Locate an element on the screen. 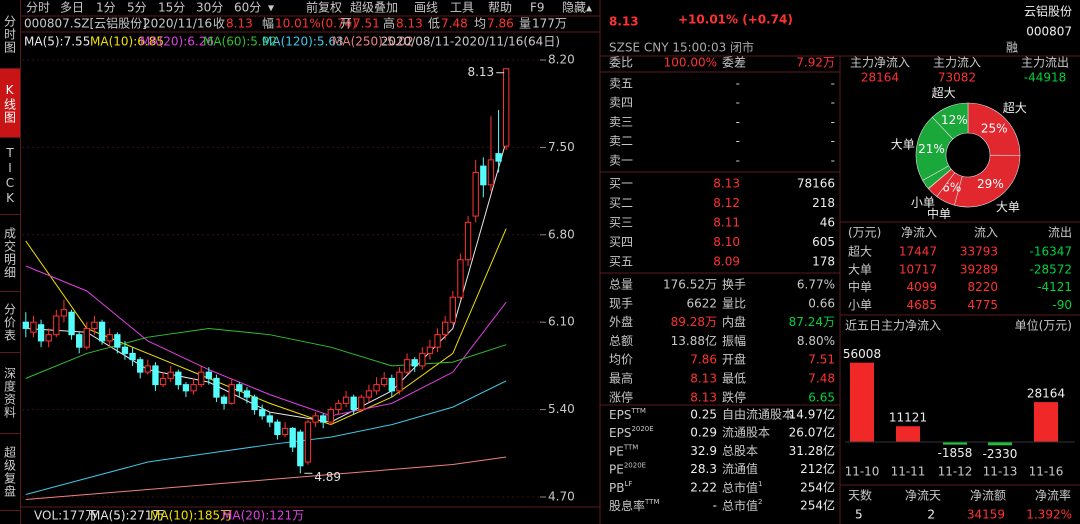  label: 流通股本 is located at coordinates (746, 433).